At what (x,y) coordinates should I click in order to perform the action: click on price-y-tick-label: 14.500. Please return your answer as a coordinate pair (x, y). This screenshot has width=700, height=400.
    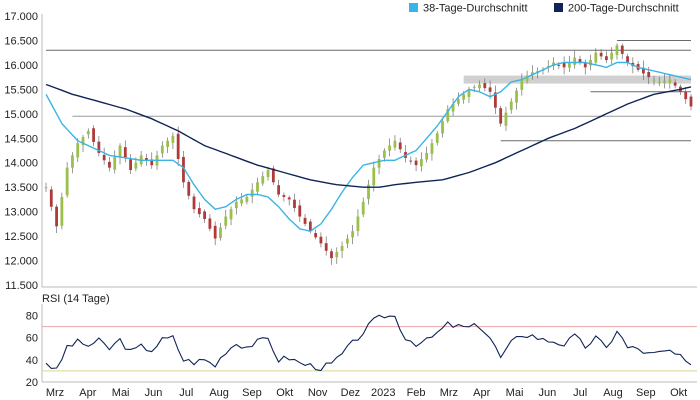
    Looking at the image, I should click on (21, 139).